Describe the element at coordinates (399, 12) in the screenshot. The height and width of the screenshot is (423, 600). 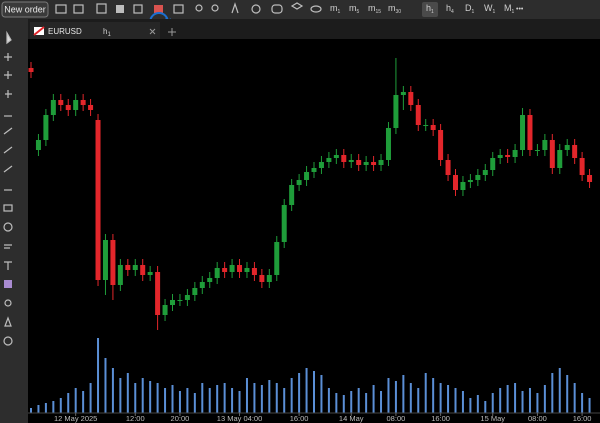
I see `timeframe-sub: 30` at that location.